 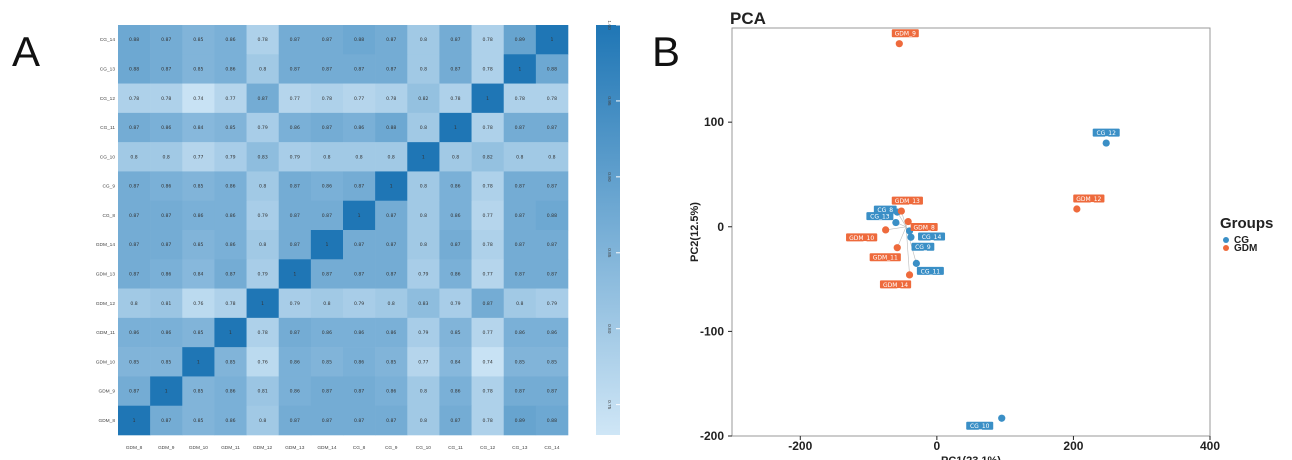 I want to click on heatmap-row-label: CG_14, so click(x=108, y=40).